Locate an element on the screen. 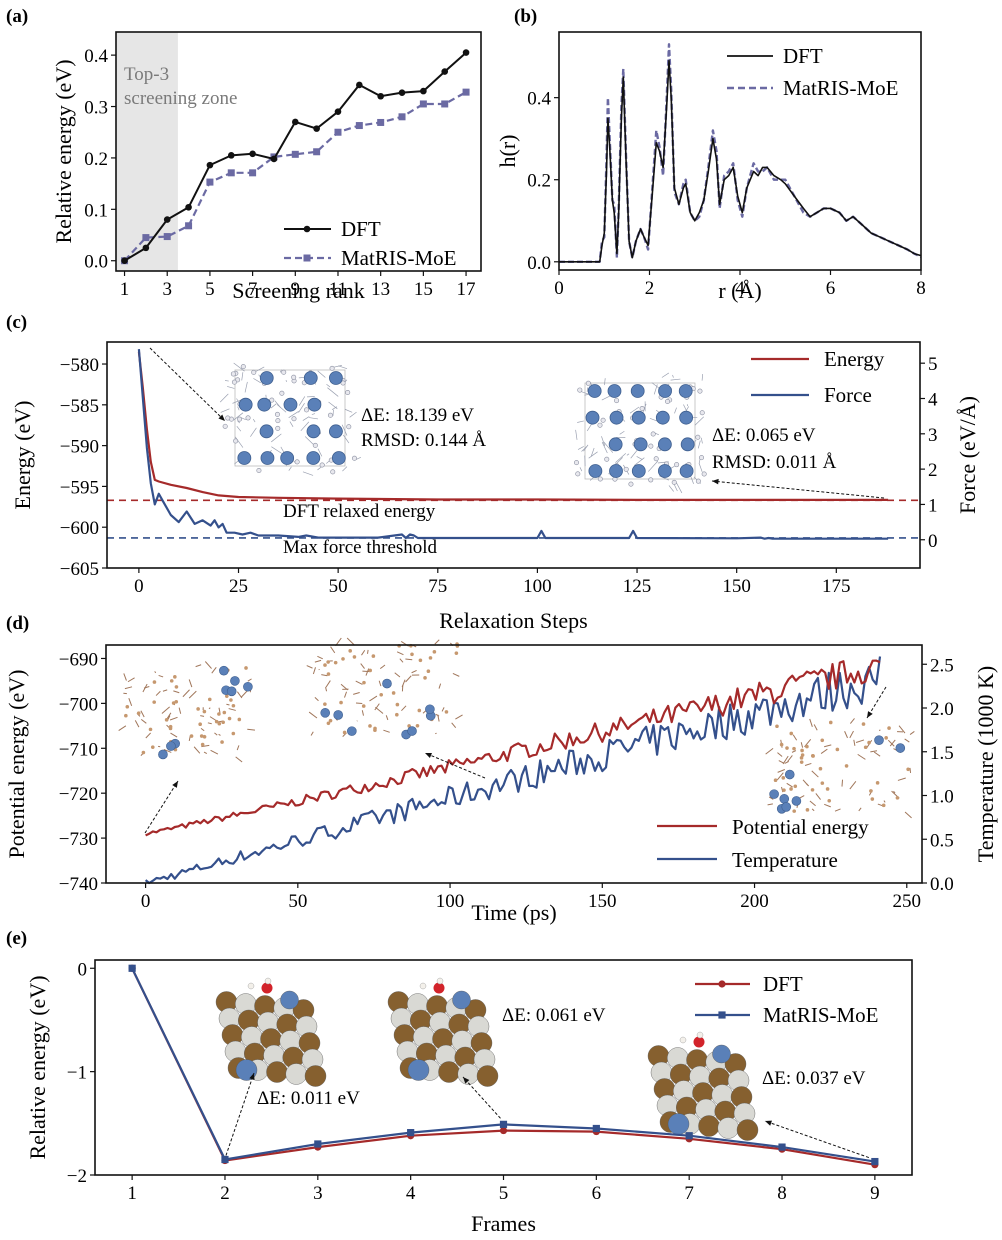  y-tick-label: 0.0 is located at coordinates (96, 262).